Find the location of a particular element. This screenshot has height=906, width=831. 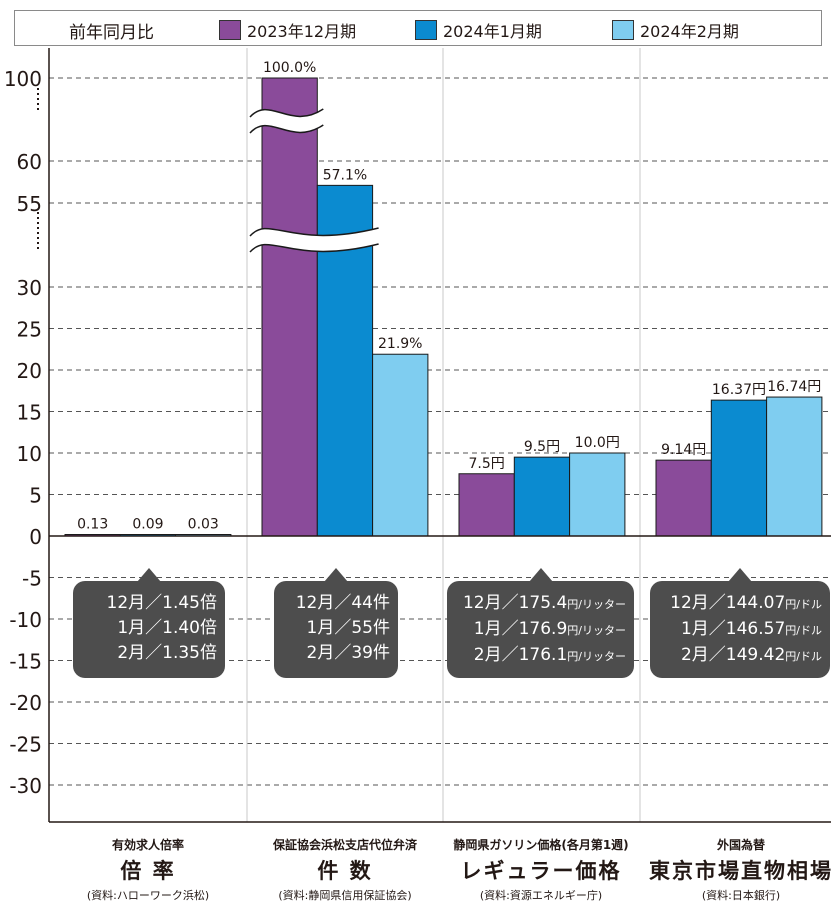

callout-line: 12月／175.4円/リッター is located at coordinates (540, 604).